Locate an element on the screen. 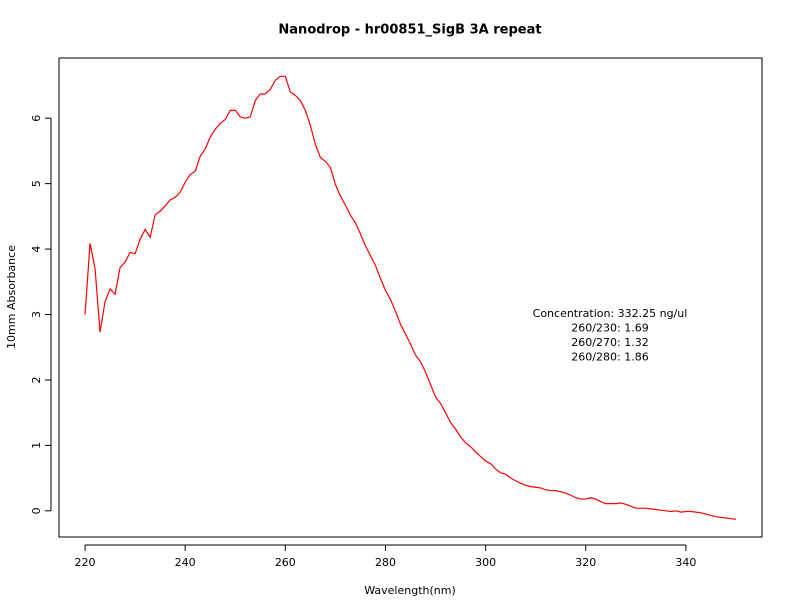  x-tick-label: 320 is located at coordinates (585, 562).